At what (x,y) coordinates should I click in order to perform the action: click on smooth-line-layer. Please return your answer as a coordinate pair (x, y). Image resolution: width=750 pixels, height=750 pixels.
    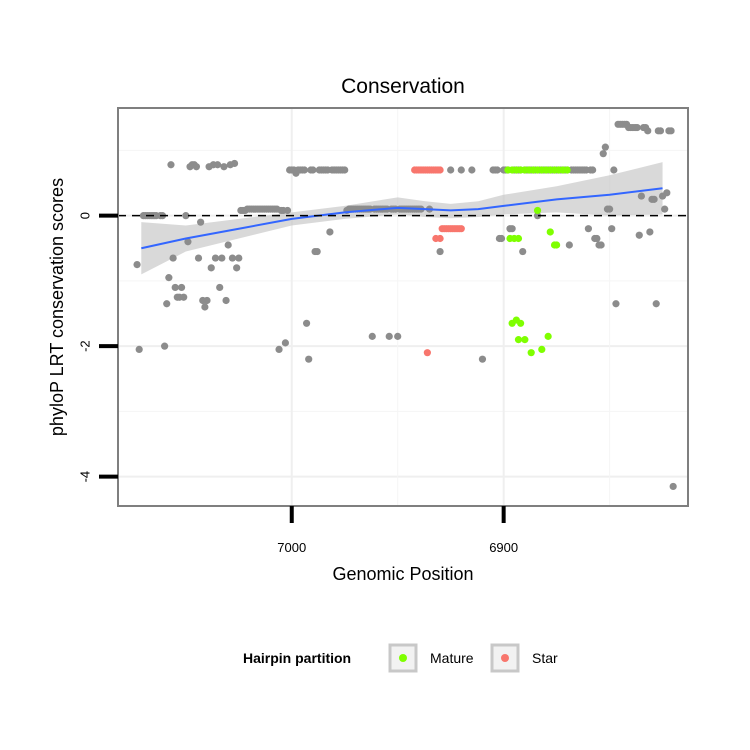
    Looking at the image, I should click on (402, 218).